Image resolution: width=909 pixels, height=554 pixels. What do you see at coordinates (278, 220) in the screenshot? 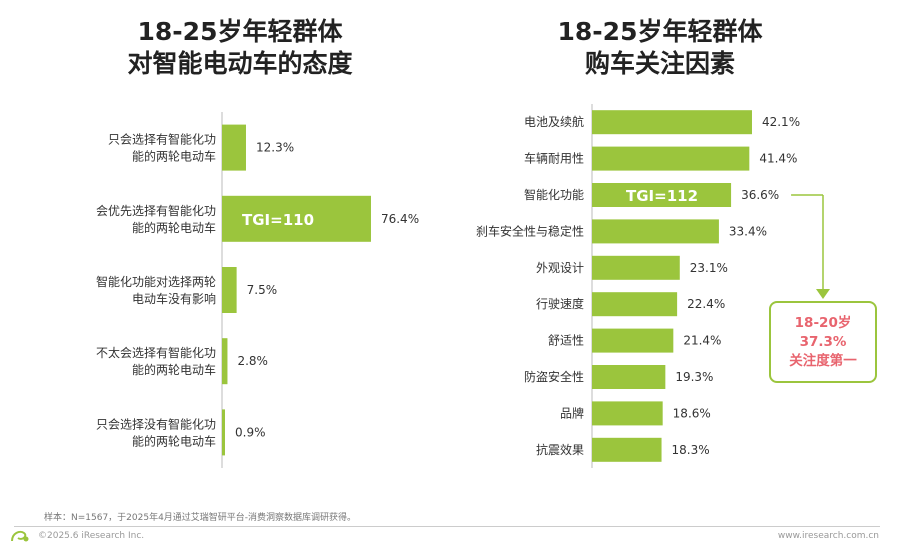
I see `left-tgi-annotation: TGI=110` at bounding box center [278, 220].